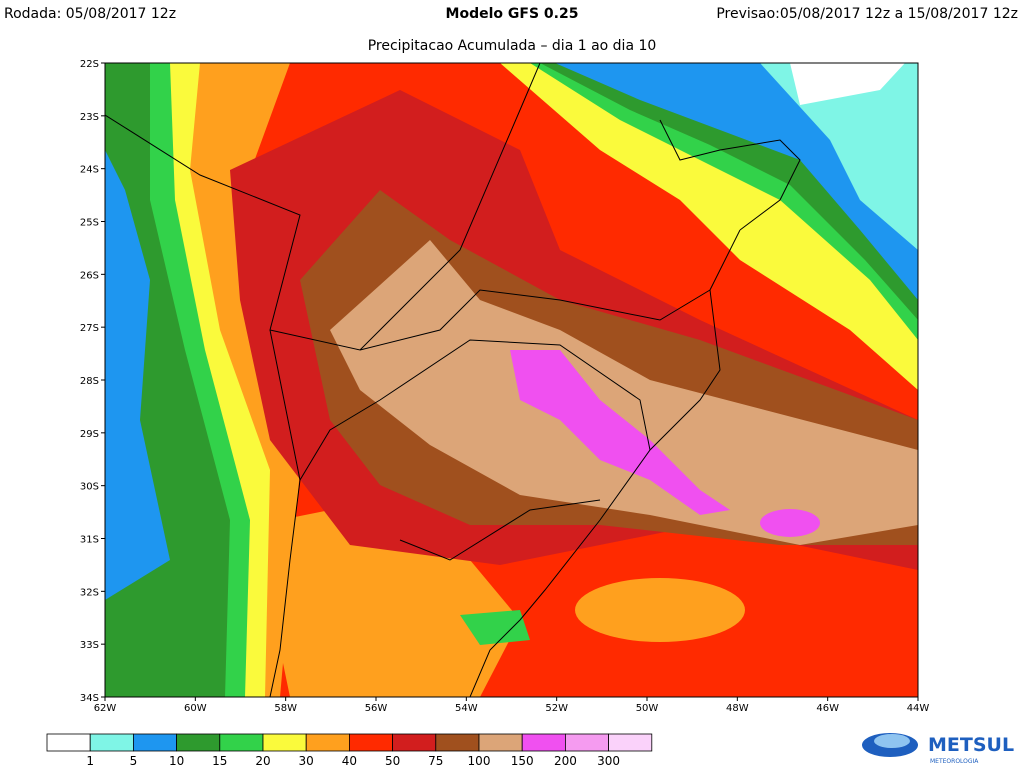 This screenshot has width=1024, height=770. I want to click on lat-label: 25S, so click(89, 223).